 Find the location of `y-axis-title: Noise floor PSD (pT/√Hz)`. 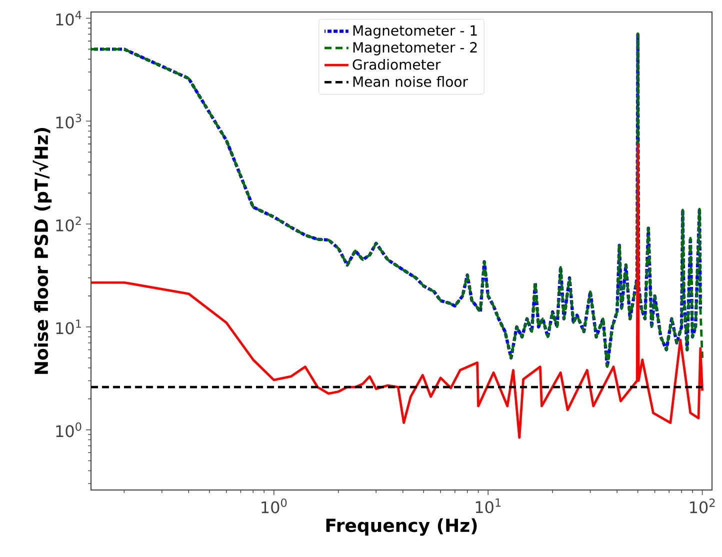

y-axis-title: Noise floor PSD (pT/√Hz) is located at coordinates (42, 251).